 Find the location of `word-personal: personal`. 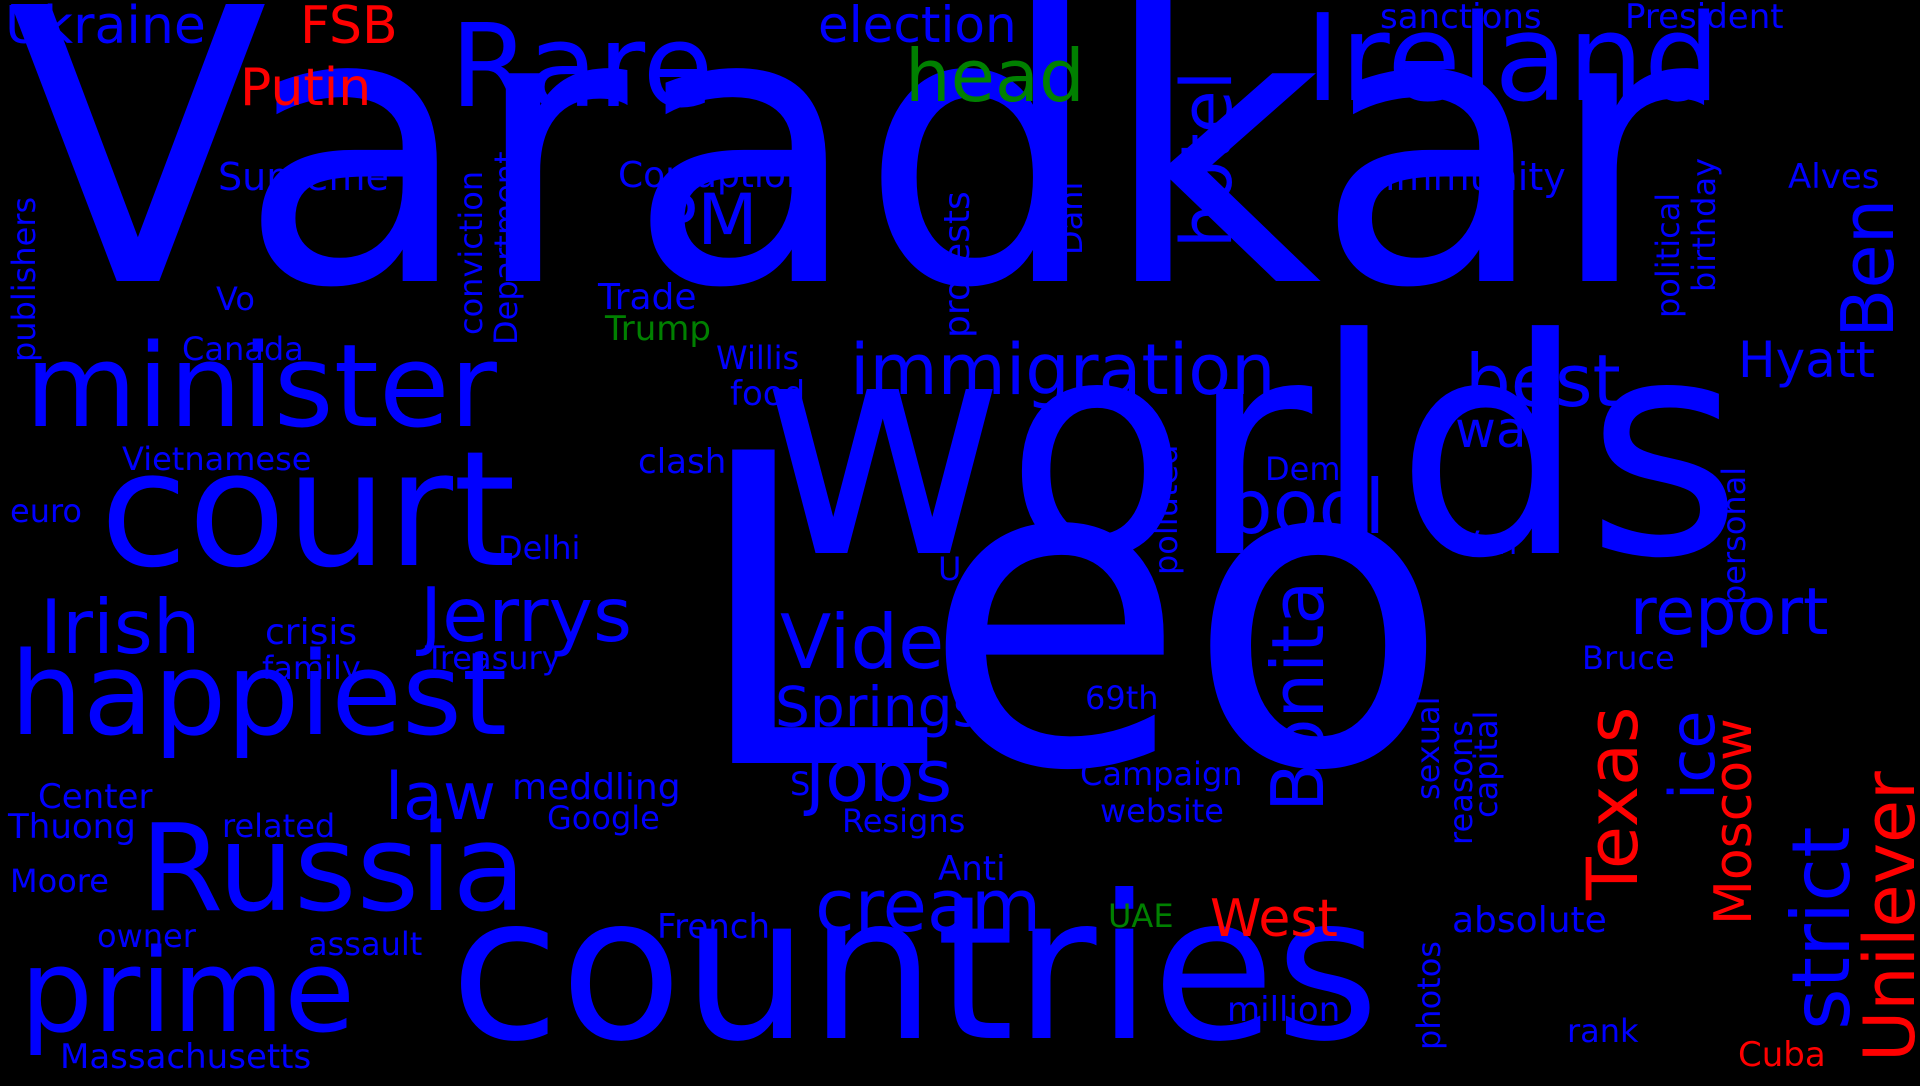

word-personal: personal is located at coordinates (1734, 535).